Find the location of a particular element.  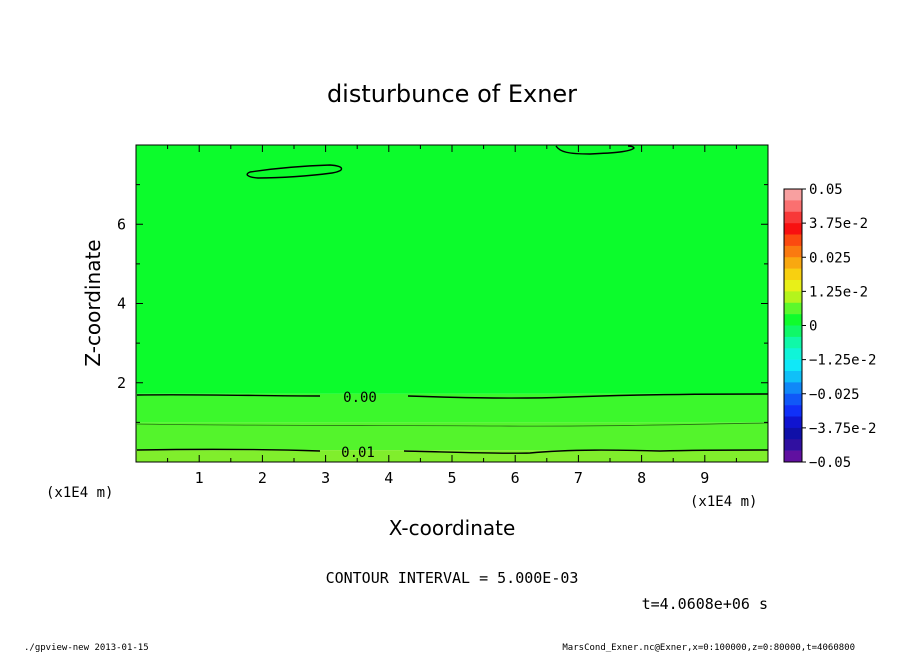

x-tick-label-5: 5 is located at coordinates (451, 478).